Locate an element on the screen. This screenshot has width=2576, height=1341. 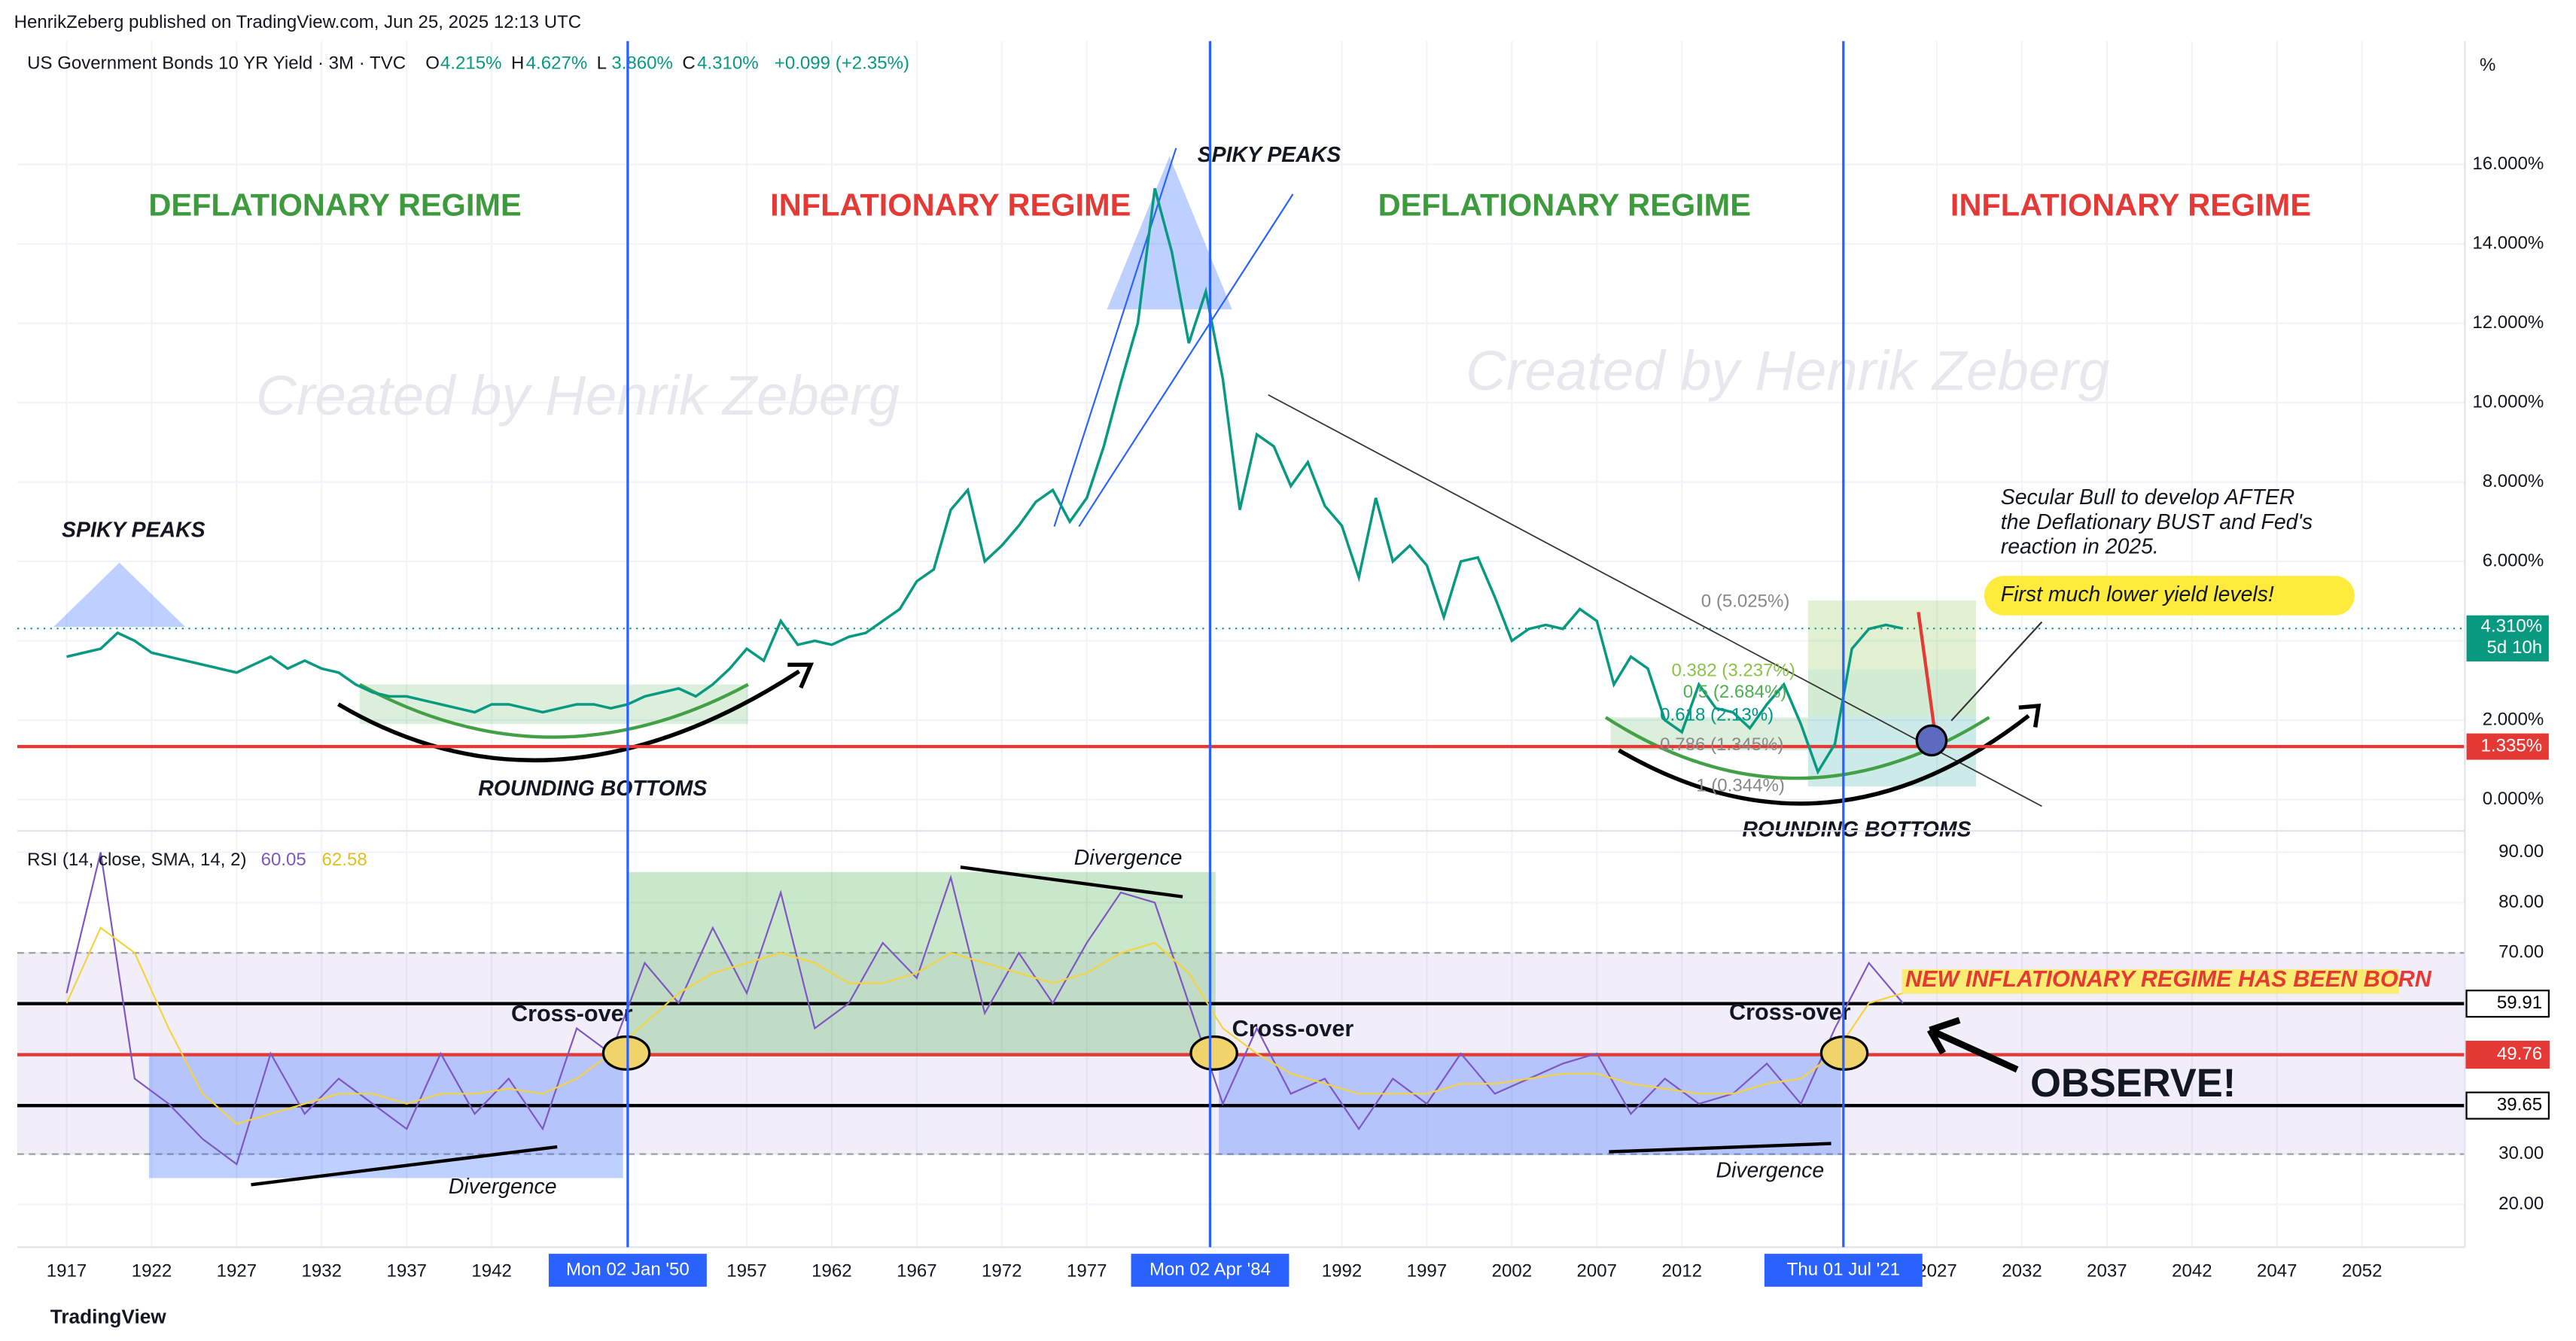
annotation: NEW INFLATIONARY REGIME HAS BEEN BORN is located at coordinates (2169, 979).